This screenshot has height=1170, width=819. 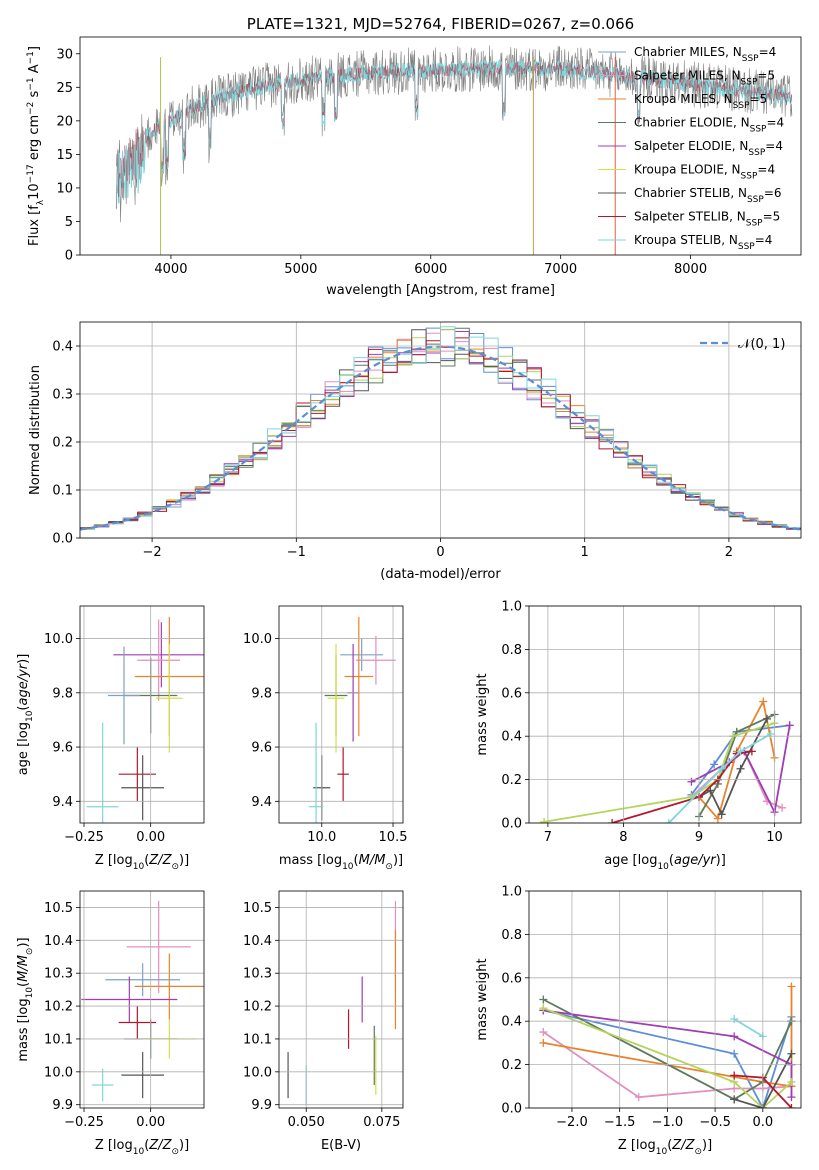 I want to click on x-tick-label: −1, so click(x=296, y=552).